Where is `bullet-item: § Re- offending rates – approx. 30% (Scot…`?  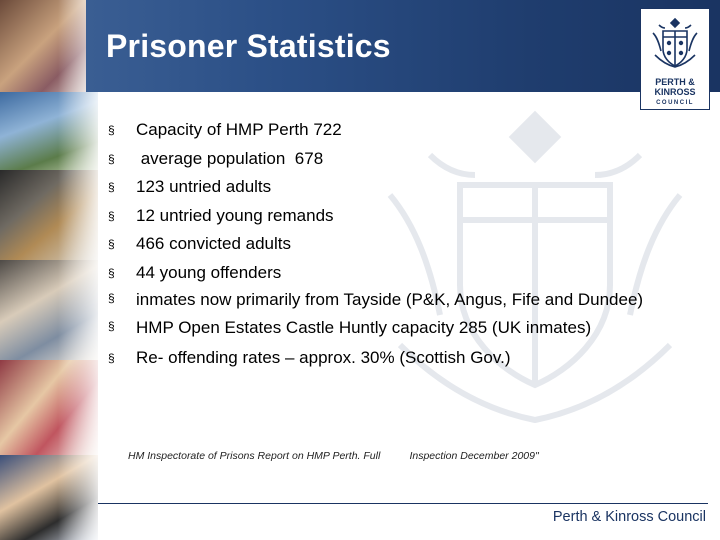
bullet-item: § Re- offending rates – approx. 30% (Scot… is located at coordinates (378, 358).